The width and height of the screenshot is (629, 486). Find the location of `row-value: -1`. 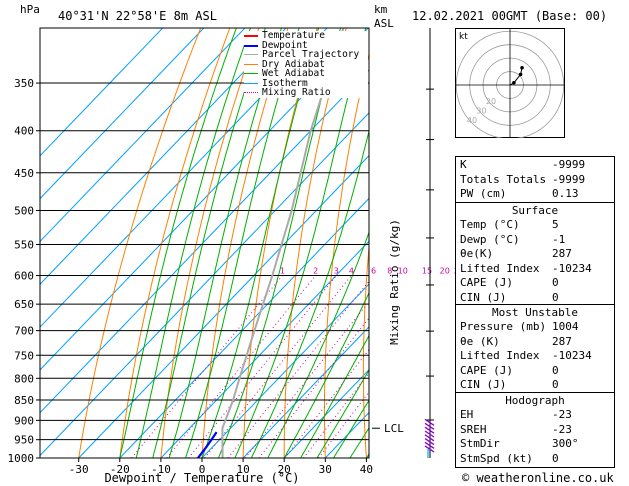

row-value: -1 is located at coordinates (559, 239).